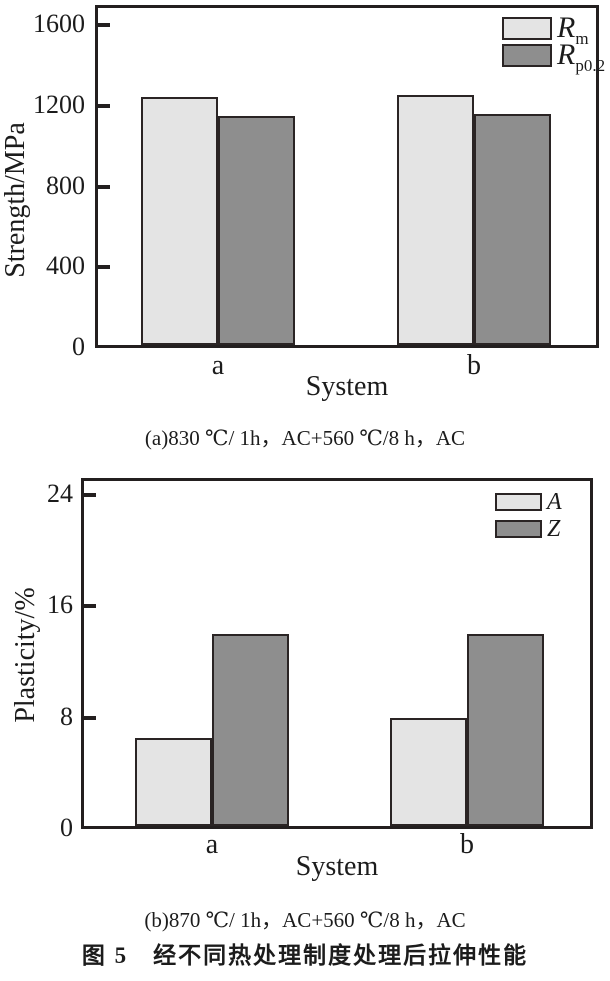 Image resolution: width=610 pixels, height=981 pixels. I want to click on legend-label-rp0-2: Rp0.2, so click(581, 56).